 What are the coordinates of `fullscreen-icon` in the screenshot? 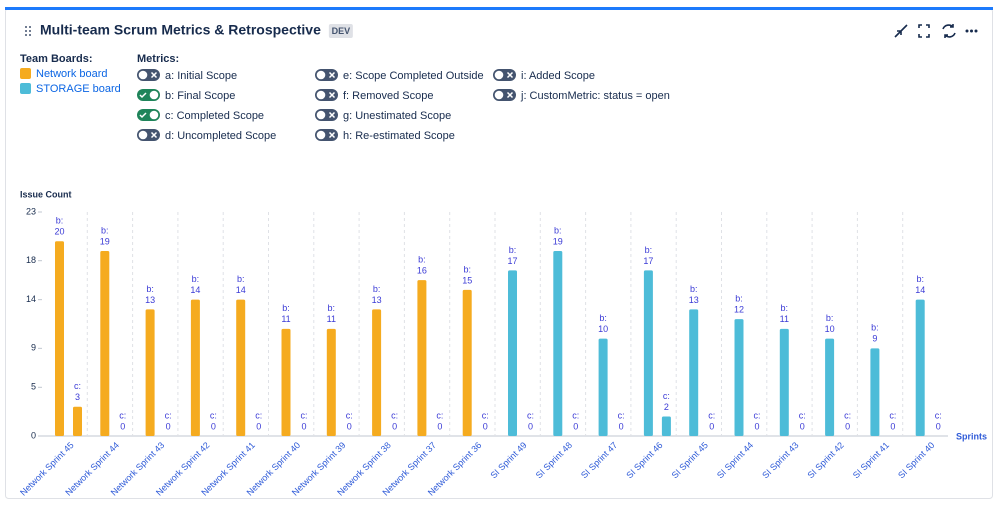 It's located at (924, 31).